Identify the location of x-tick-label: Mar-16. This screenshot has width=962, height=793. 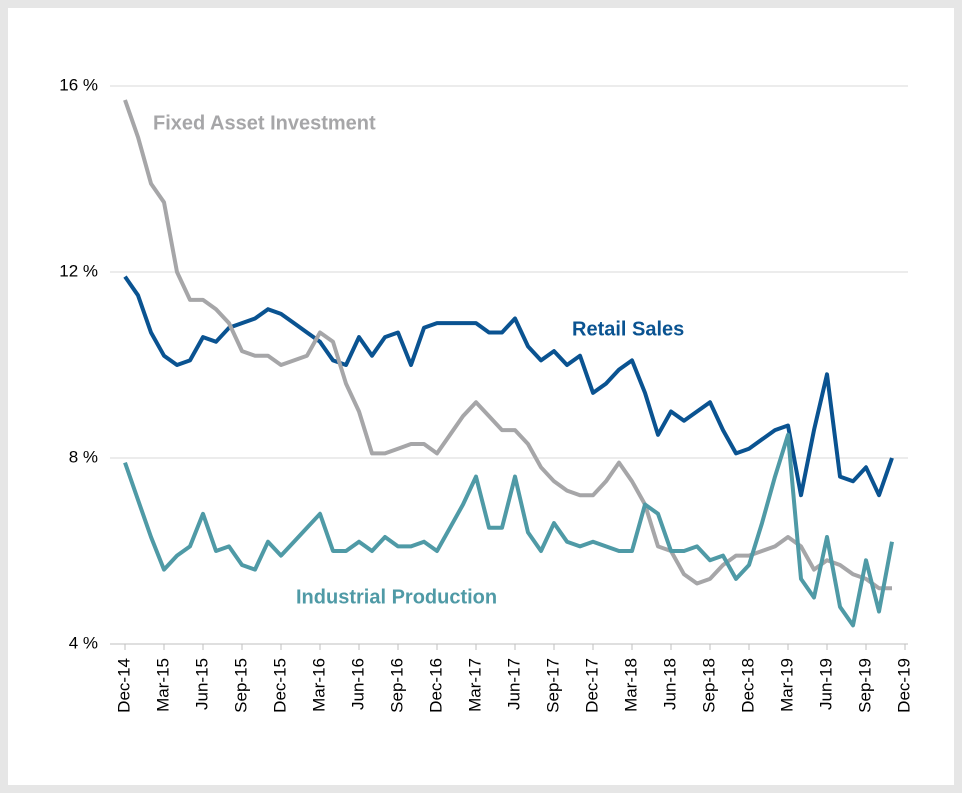
(318, 685).